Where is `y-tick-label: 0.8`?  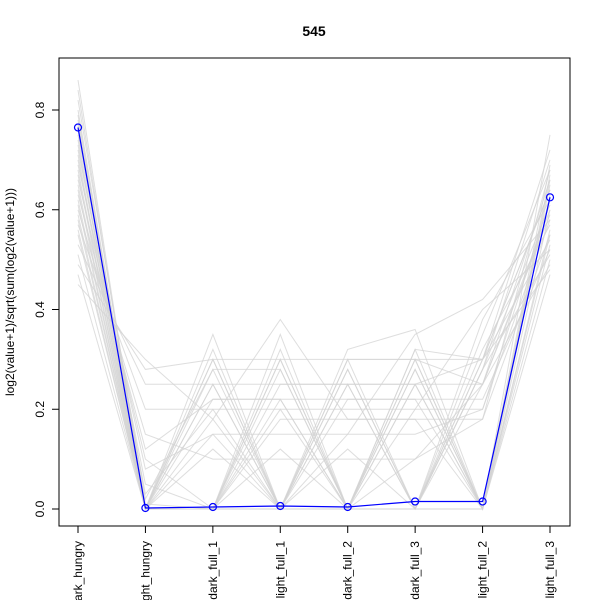 y-tick-label: 0.8 is located at coordinates (40, 109).